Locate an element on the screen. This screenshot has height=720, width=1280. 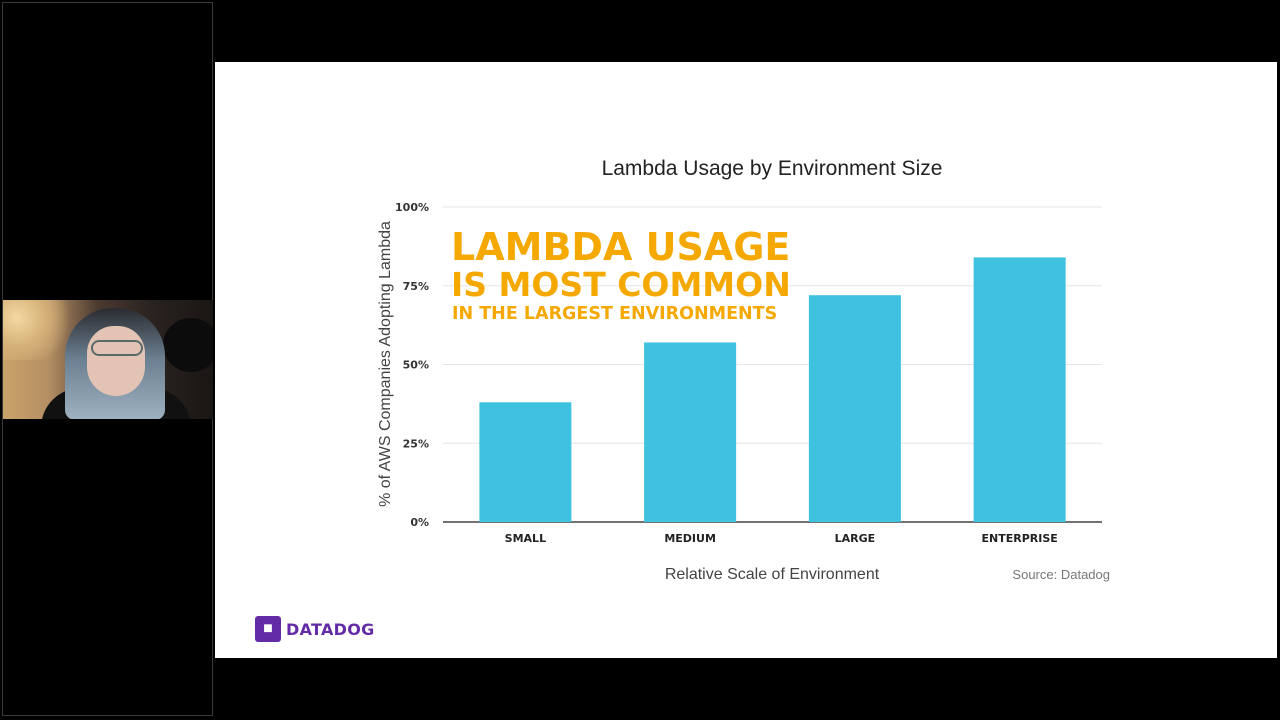
callout-line-1: LAMBDA USAGE is located at coordinates (620, 247).